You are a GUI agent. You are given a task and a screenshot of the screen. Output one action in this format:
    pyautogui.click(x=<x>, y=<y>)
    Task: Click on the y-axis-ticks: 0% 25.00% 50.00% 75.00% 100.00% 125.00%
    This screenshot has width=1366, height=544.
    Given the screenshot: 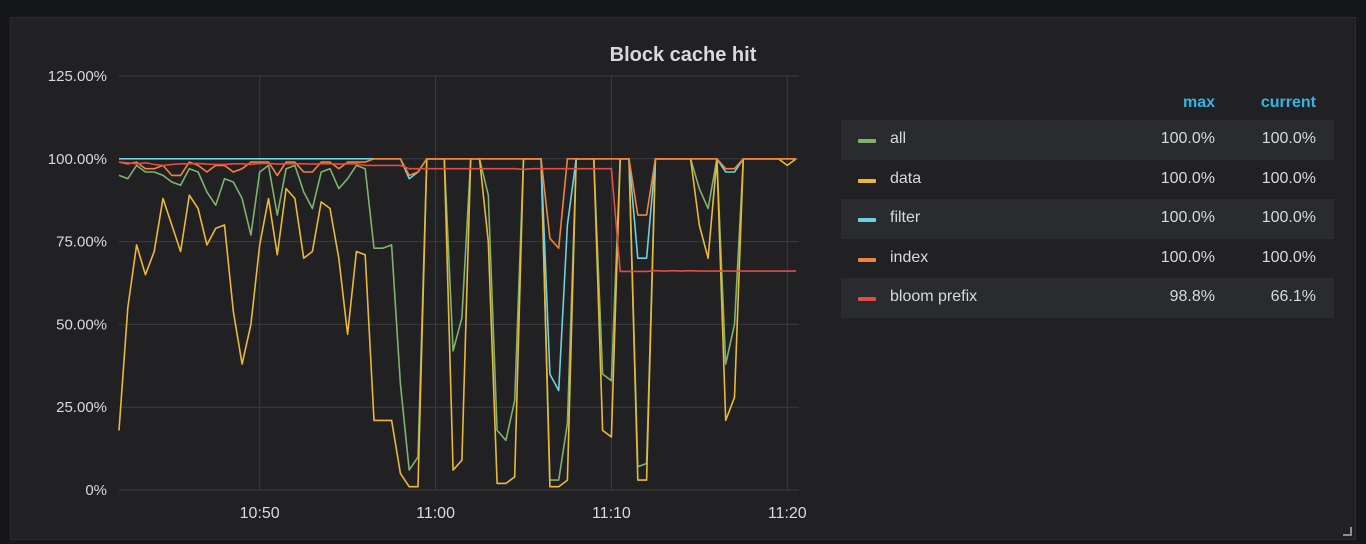 What is the action you would take?
    pyautogui.click(x=77, y=283)
    